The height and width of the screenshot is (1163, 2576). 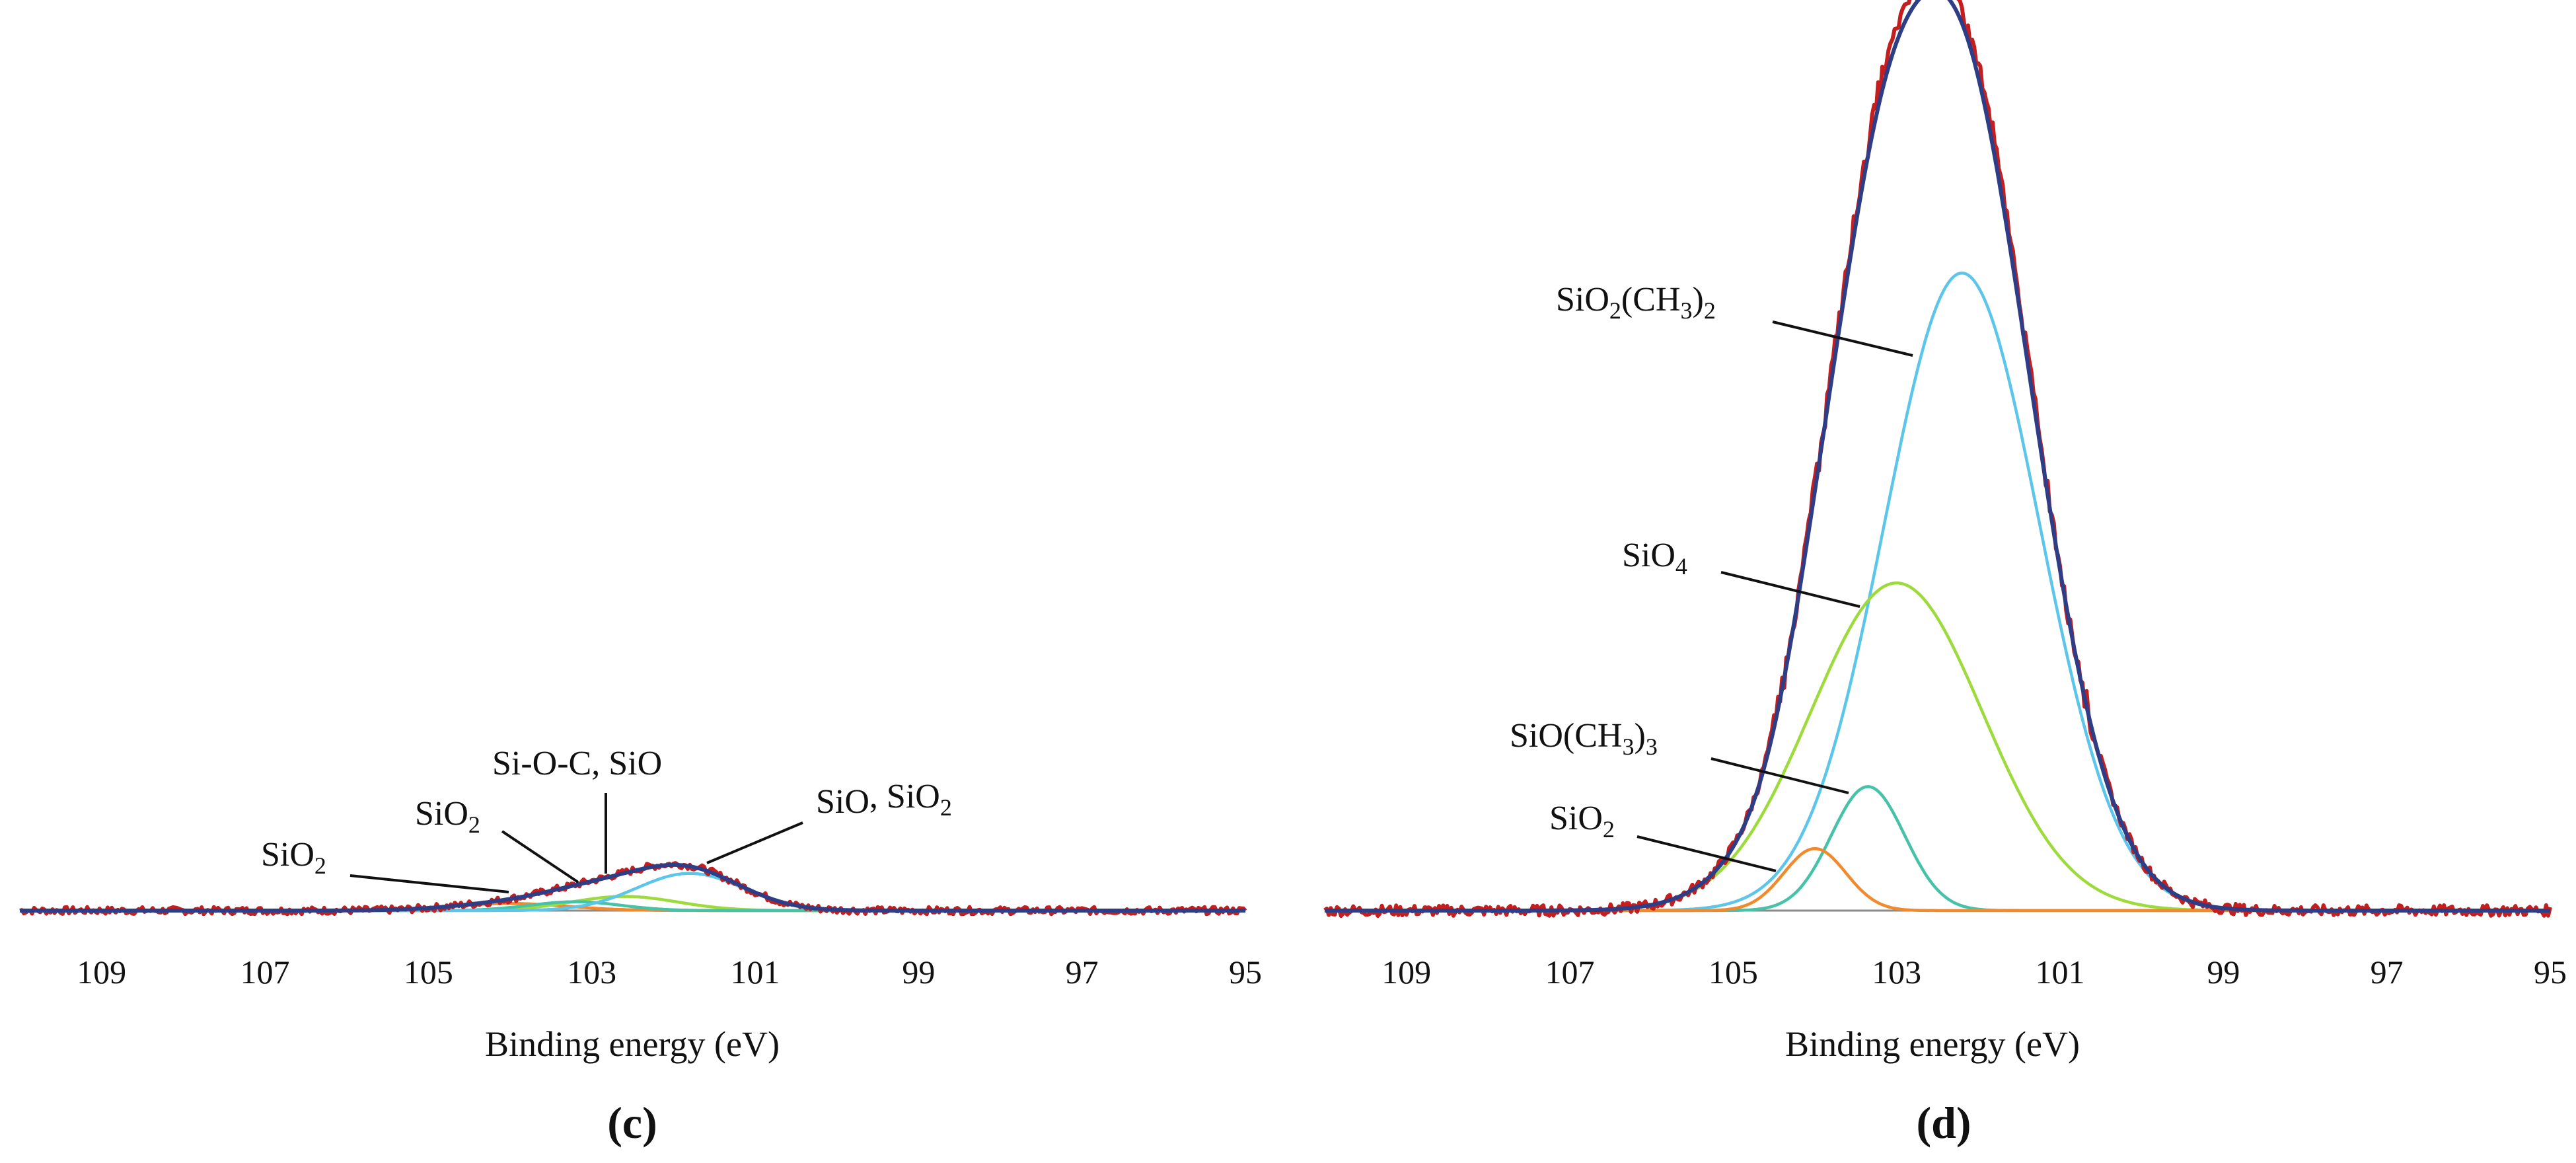 I want to click on panel-d-series-sio2, so click(x=1937, y=879).